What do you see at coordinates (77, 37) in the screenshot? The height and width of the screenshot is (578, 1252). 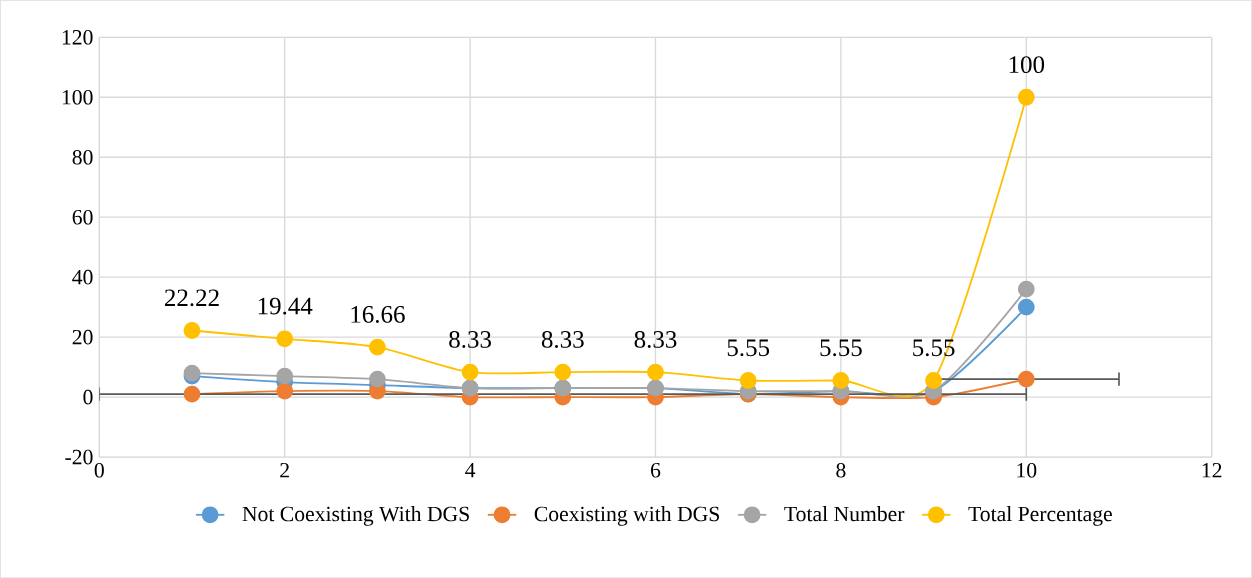 I see `y-tick-label: 120` at bounding box center [77, 37].